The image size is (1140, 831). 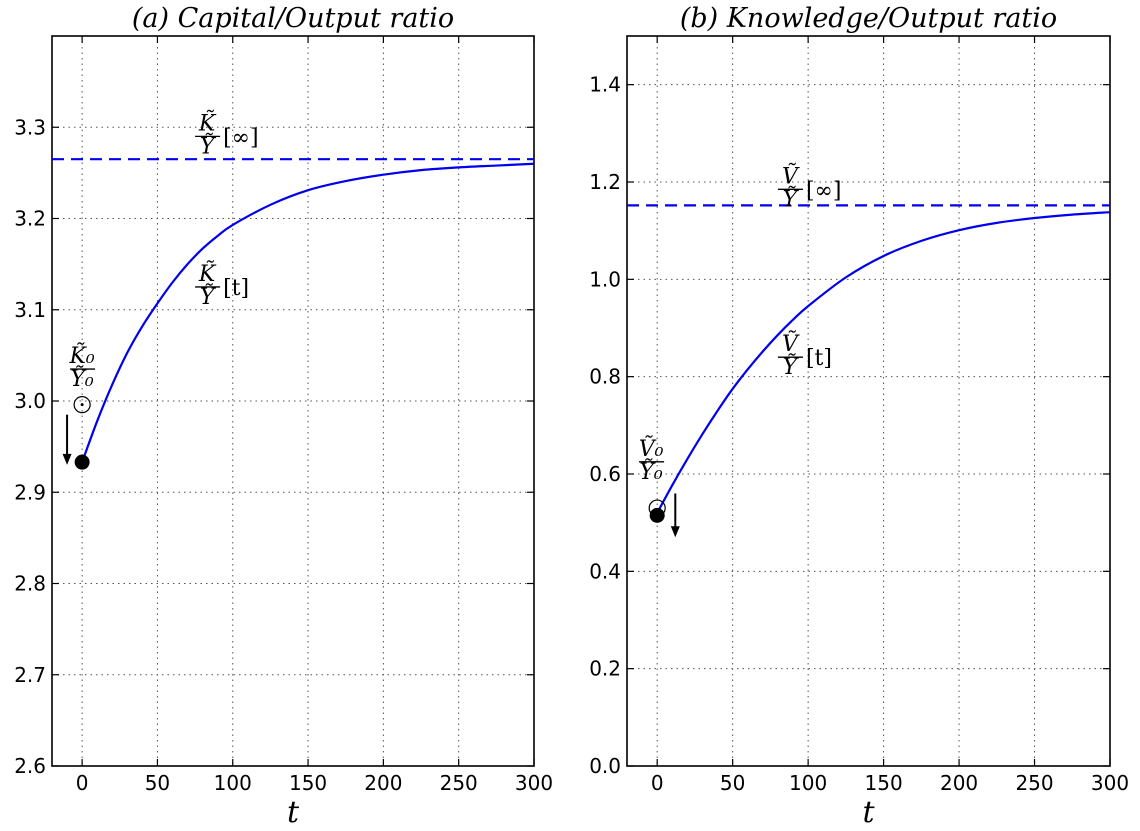 I want to click on y-tick-label: 0.6, so click(x=605, y=474).